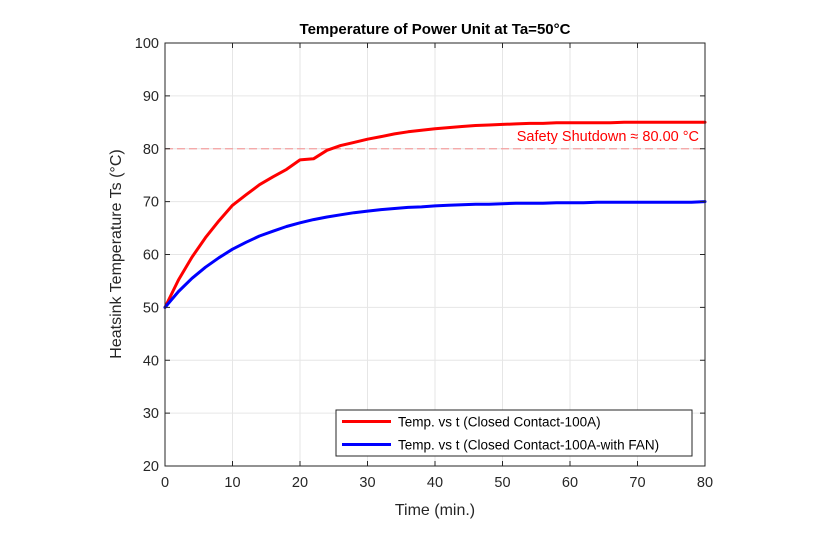  I want to click on x-tick-label: 0, so click(165, 483).